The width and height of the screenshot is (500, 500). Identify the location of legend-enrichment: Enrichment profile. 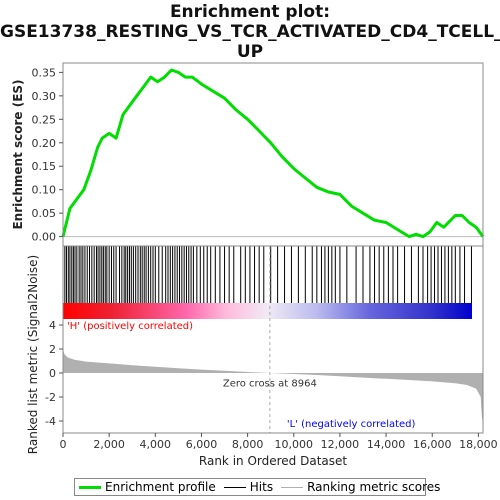
(147, 487).